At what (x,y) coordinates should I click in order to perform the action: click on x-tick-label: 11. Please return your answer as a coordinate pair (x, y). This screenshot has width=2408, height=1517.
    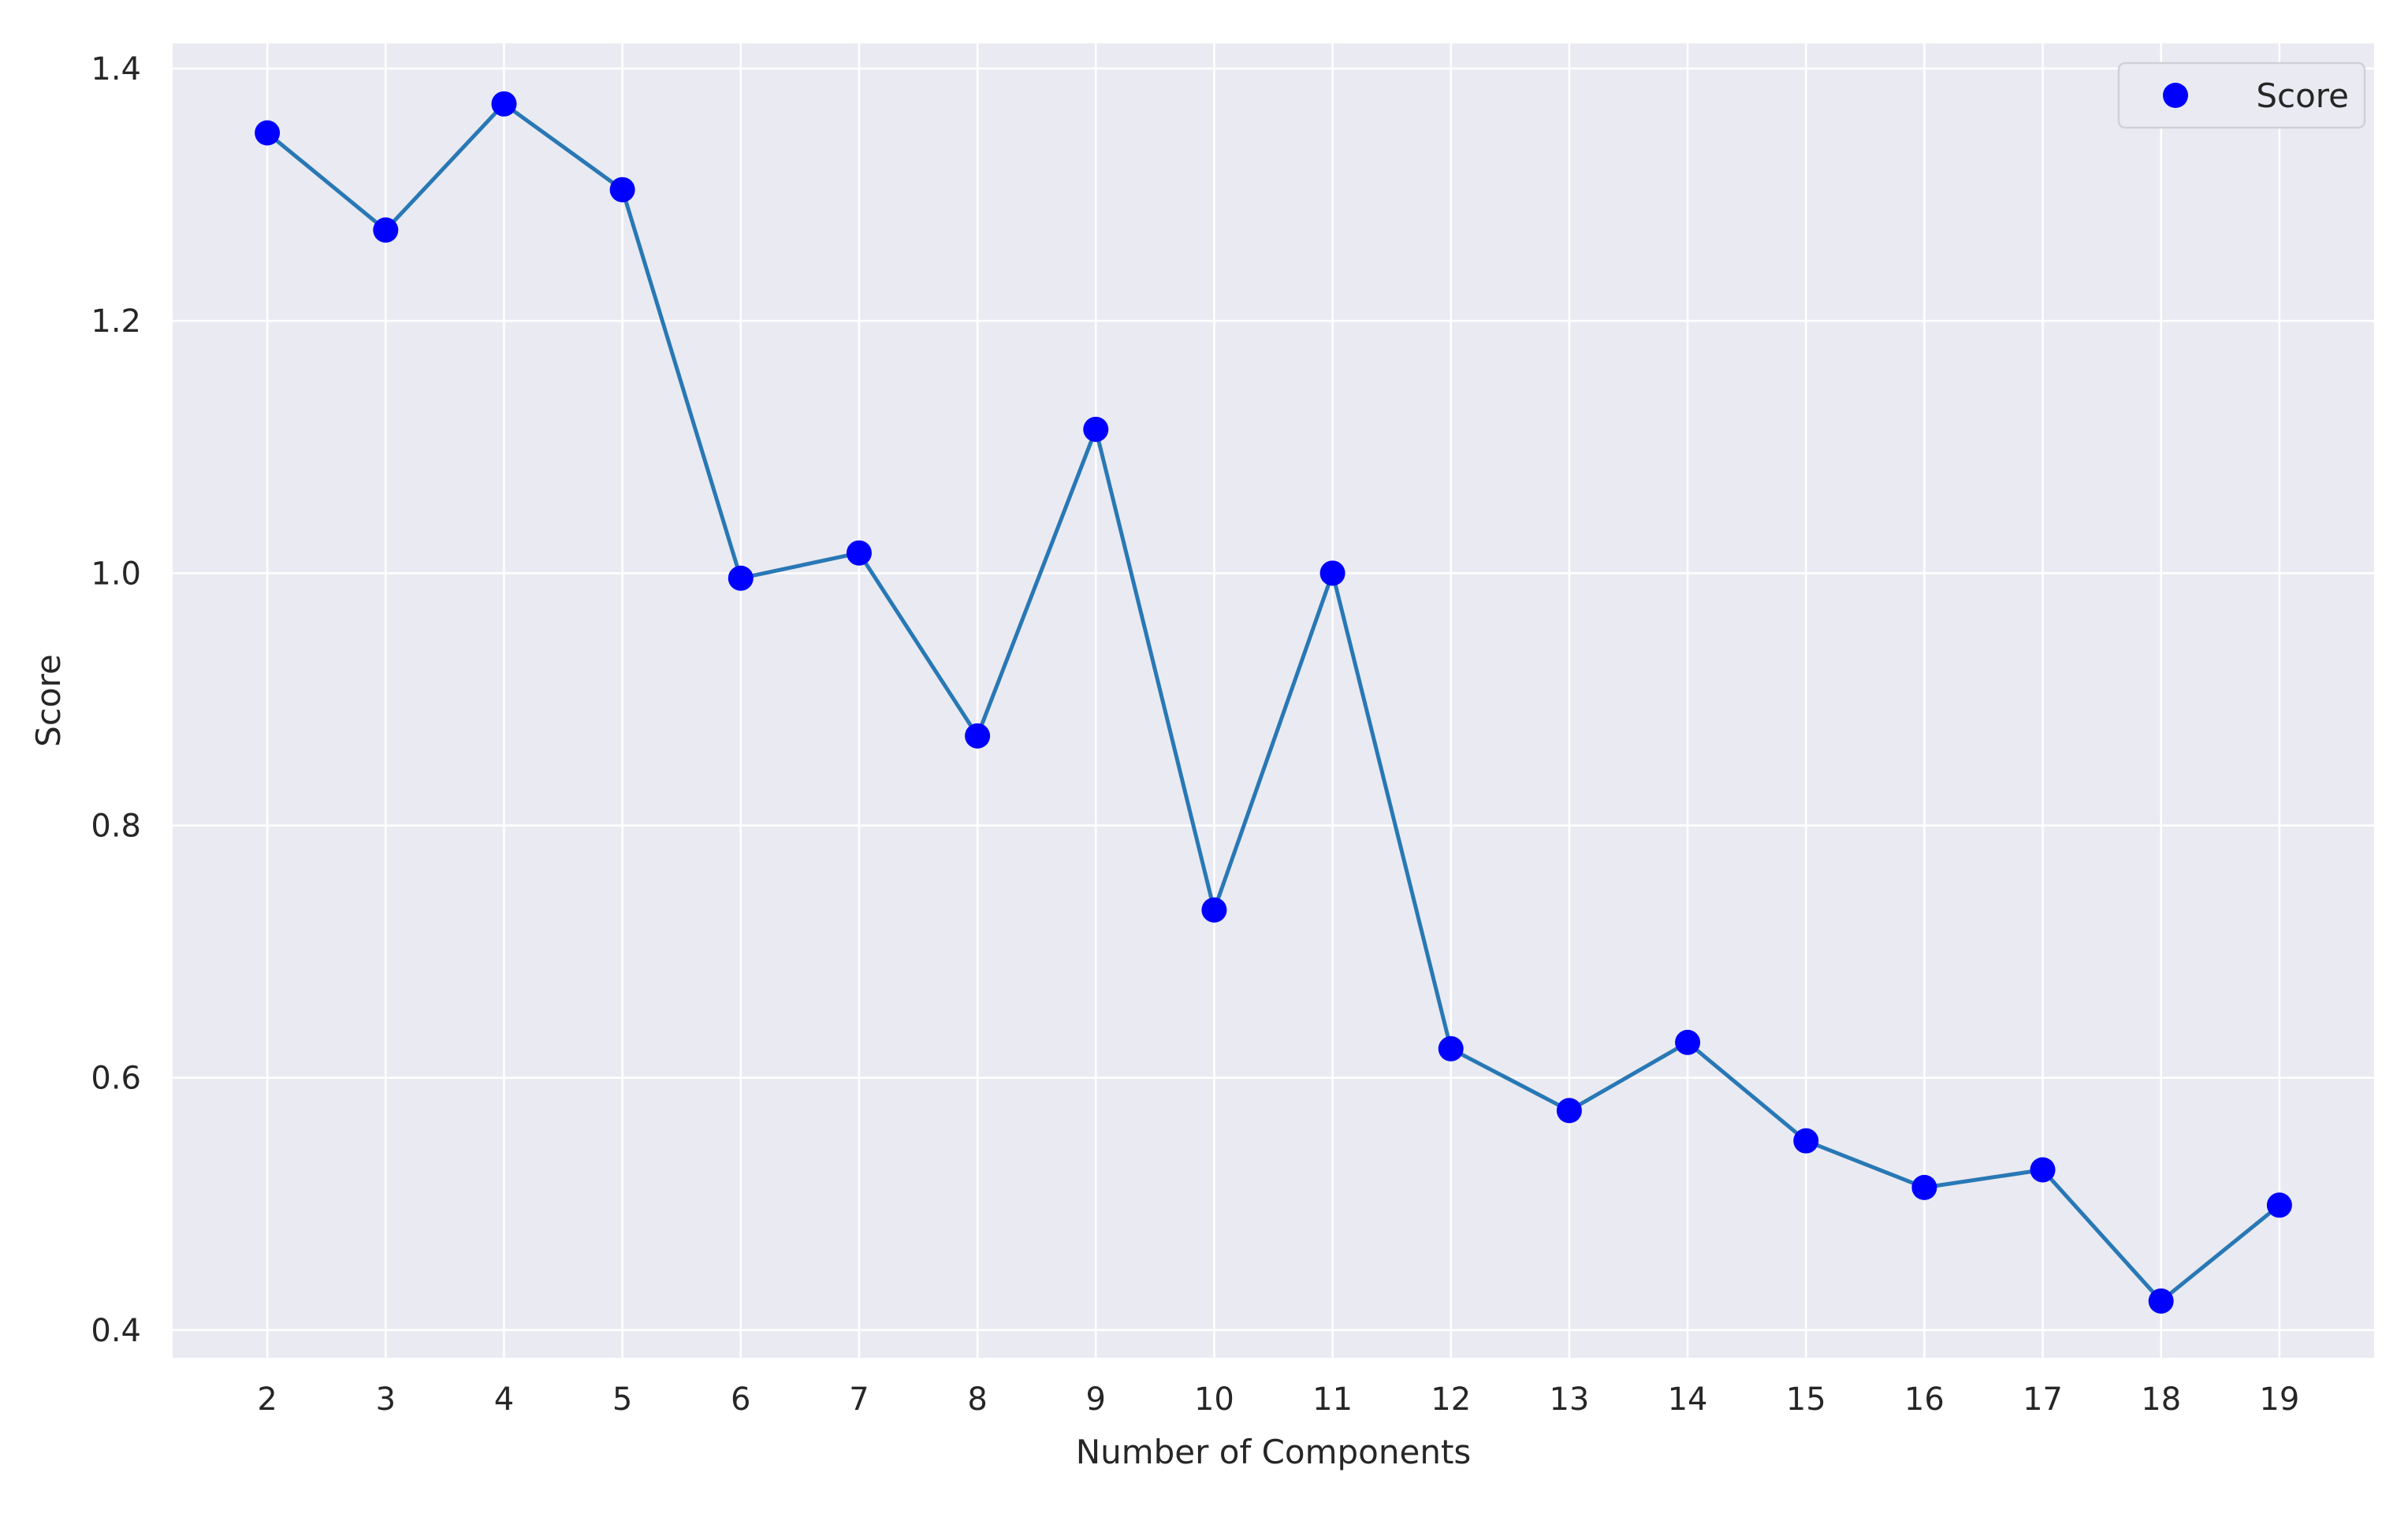
    Looking at the image, I should click on (1332, 1399).